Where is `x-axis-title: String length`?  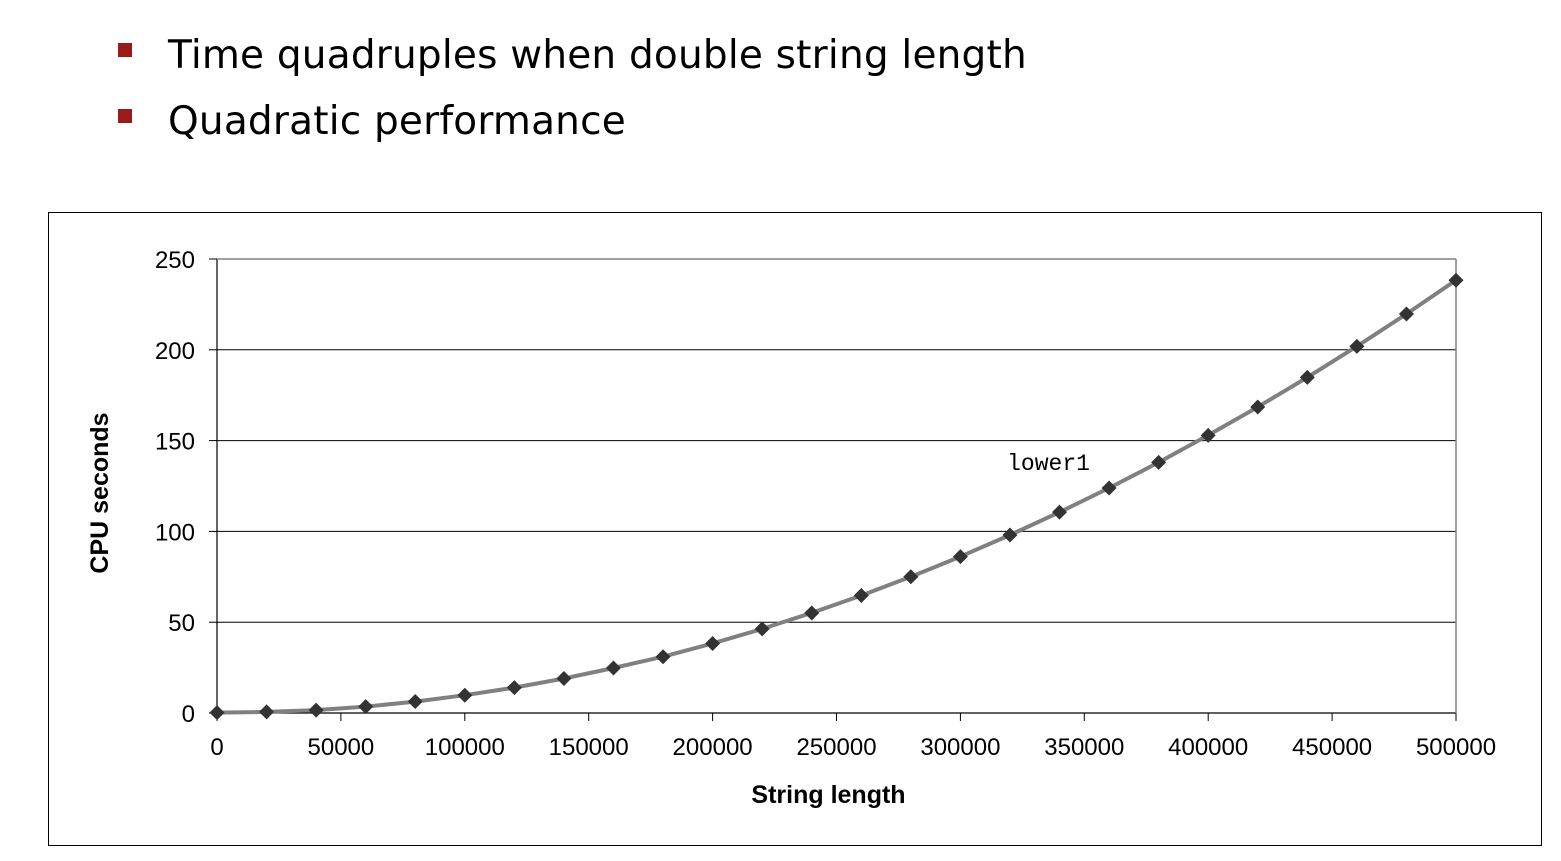 x-axis-title: String length is located at coordinates (828, 795).